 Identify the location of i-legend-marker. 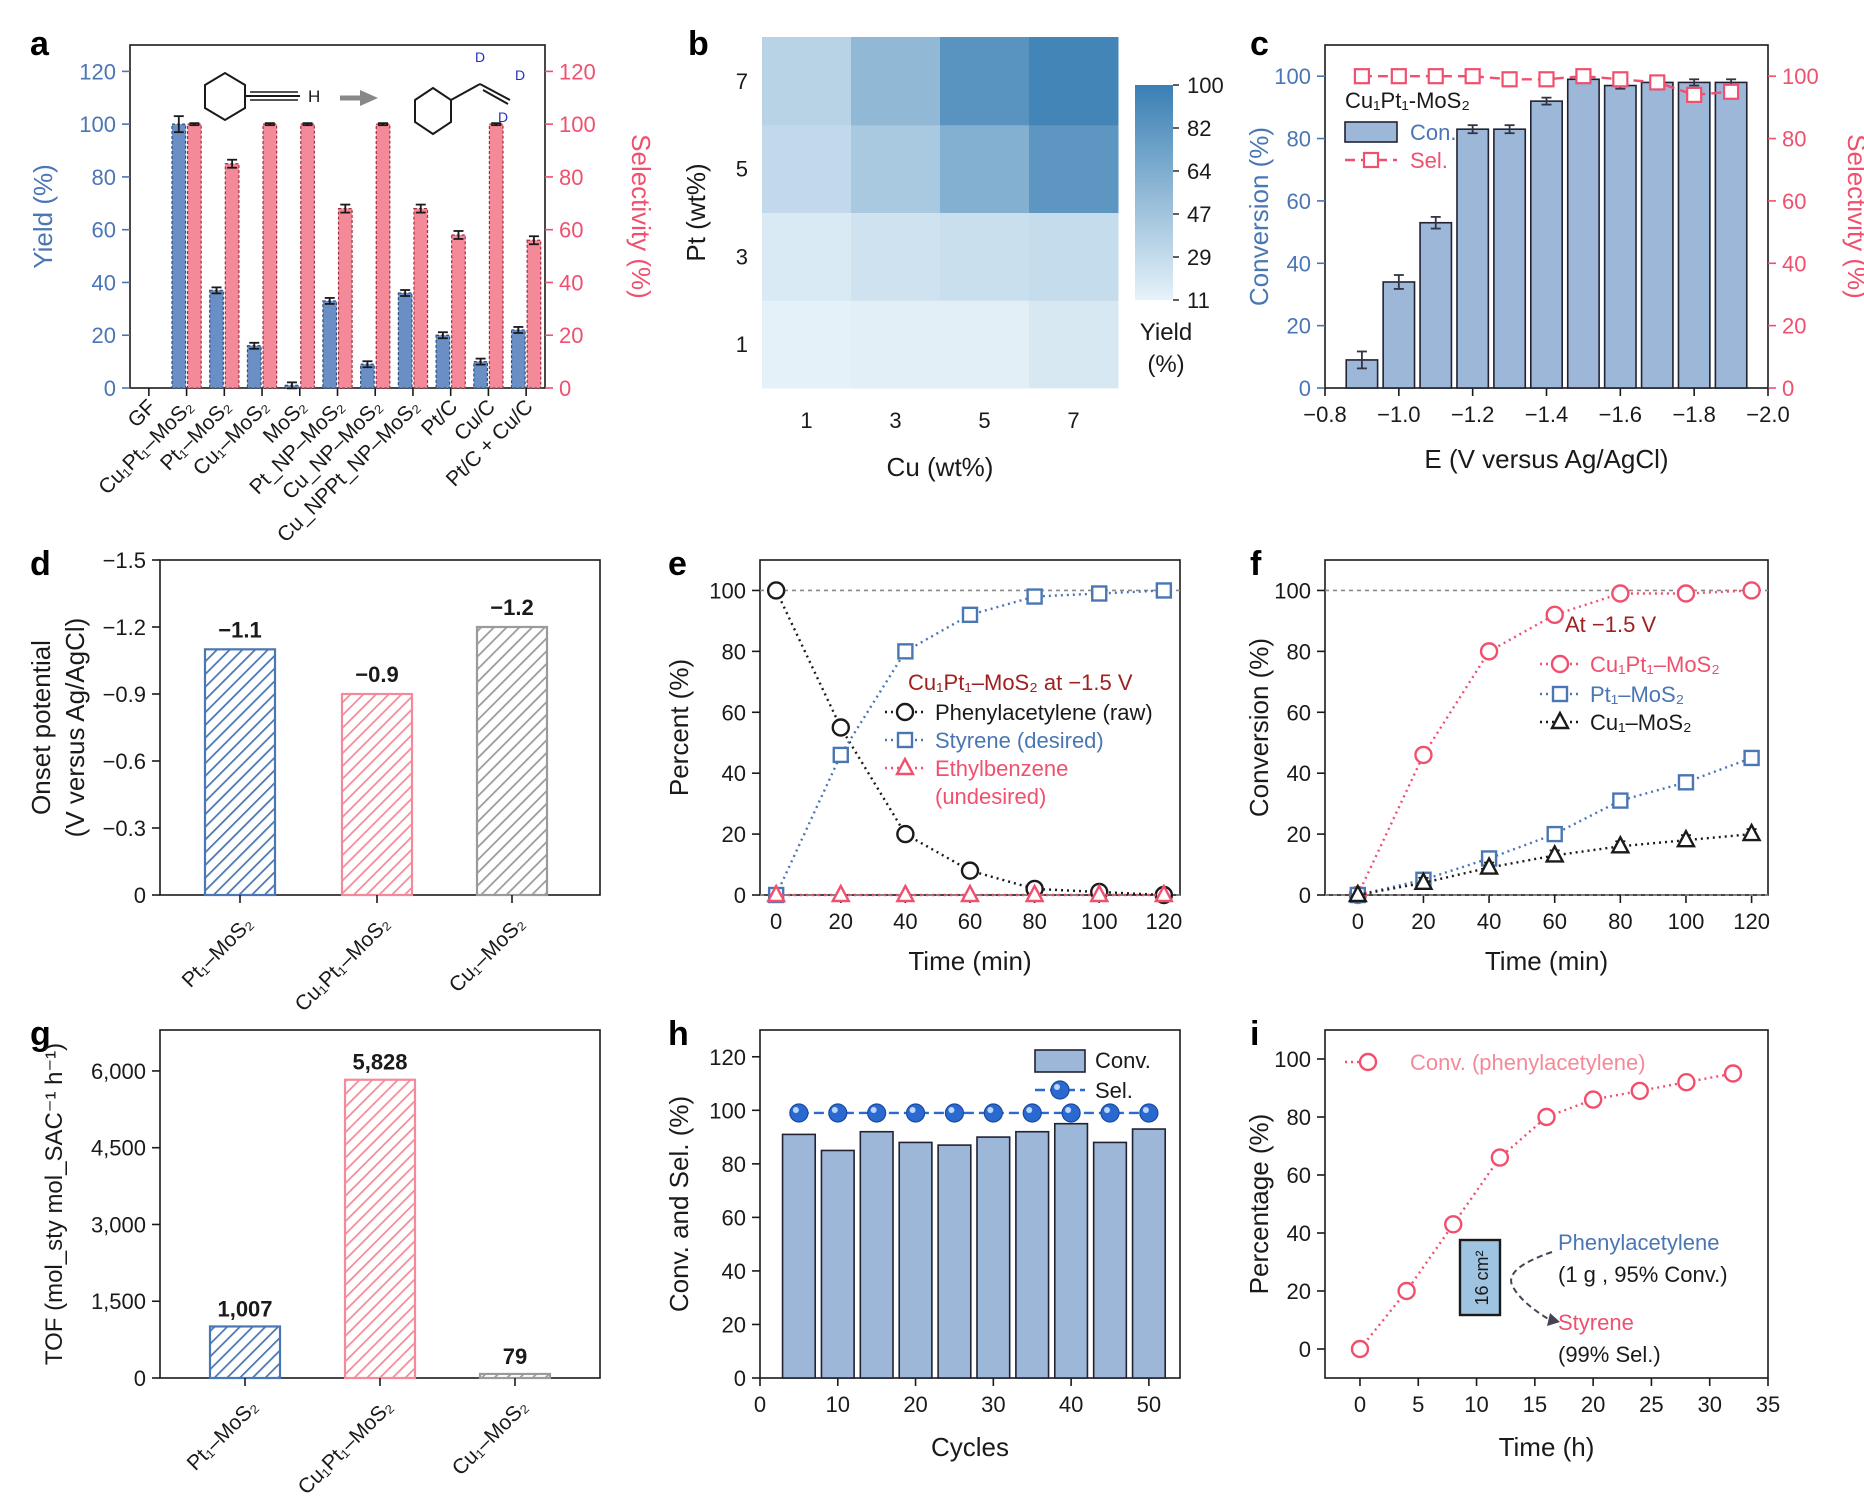
(1368, 1062).